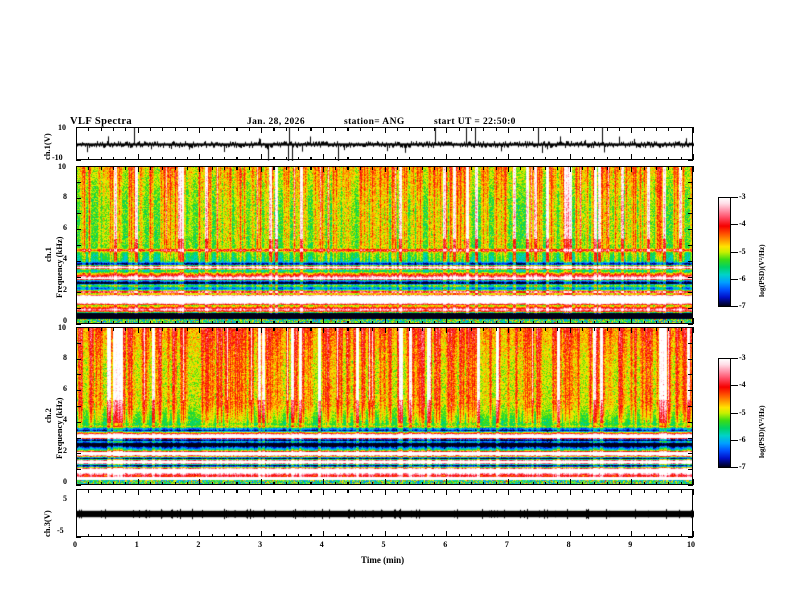 This screenshot has height=612, width=792. Describe the element at coordinates (65, 289) in the screenshot. I see `ch1f-ytick-2: 2` at that location.